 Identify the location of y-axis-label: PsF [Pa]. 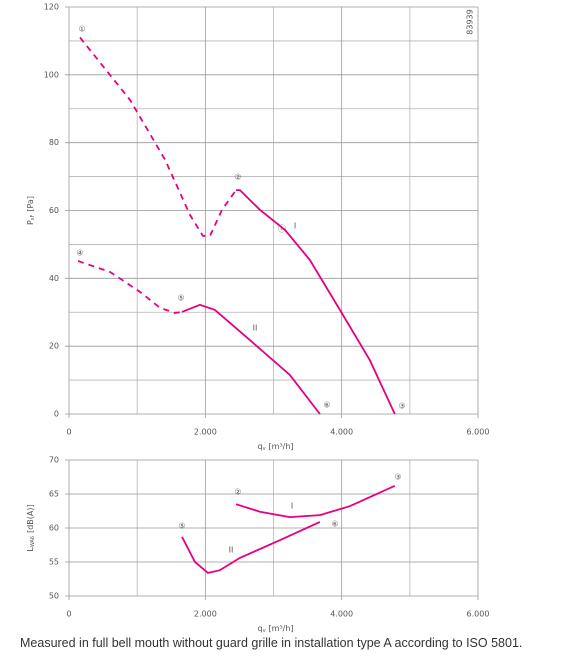
(31, 210).